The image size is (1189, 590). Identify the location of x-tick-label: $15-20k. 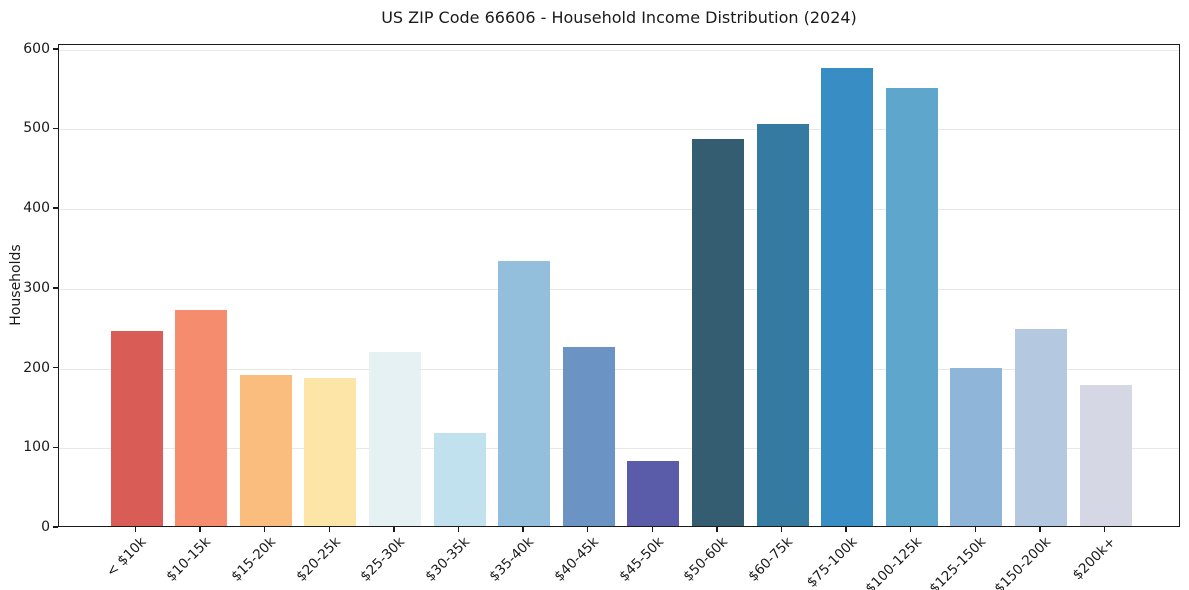
(254, 559).